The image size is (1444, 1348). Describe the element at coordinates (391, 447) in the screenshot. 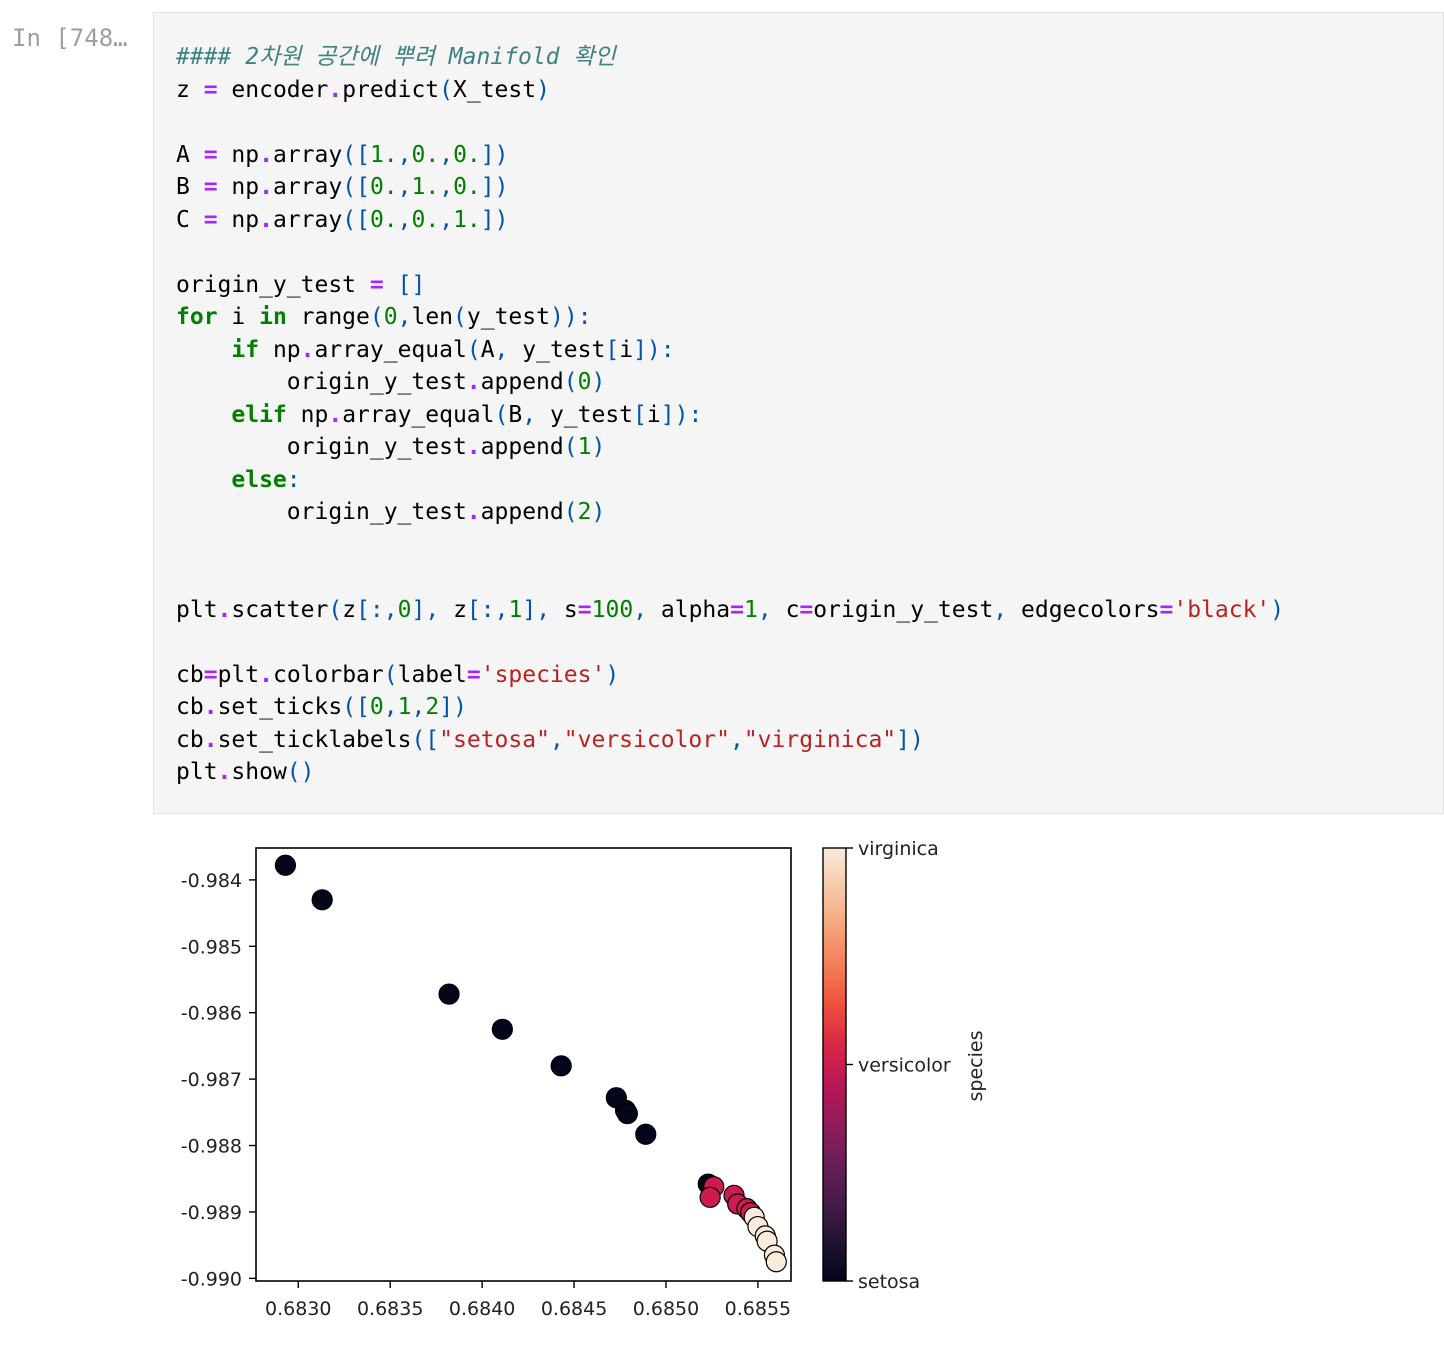

I see `code-line: origin_y_test.append(1)` at that location.